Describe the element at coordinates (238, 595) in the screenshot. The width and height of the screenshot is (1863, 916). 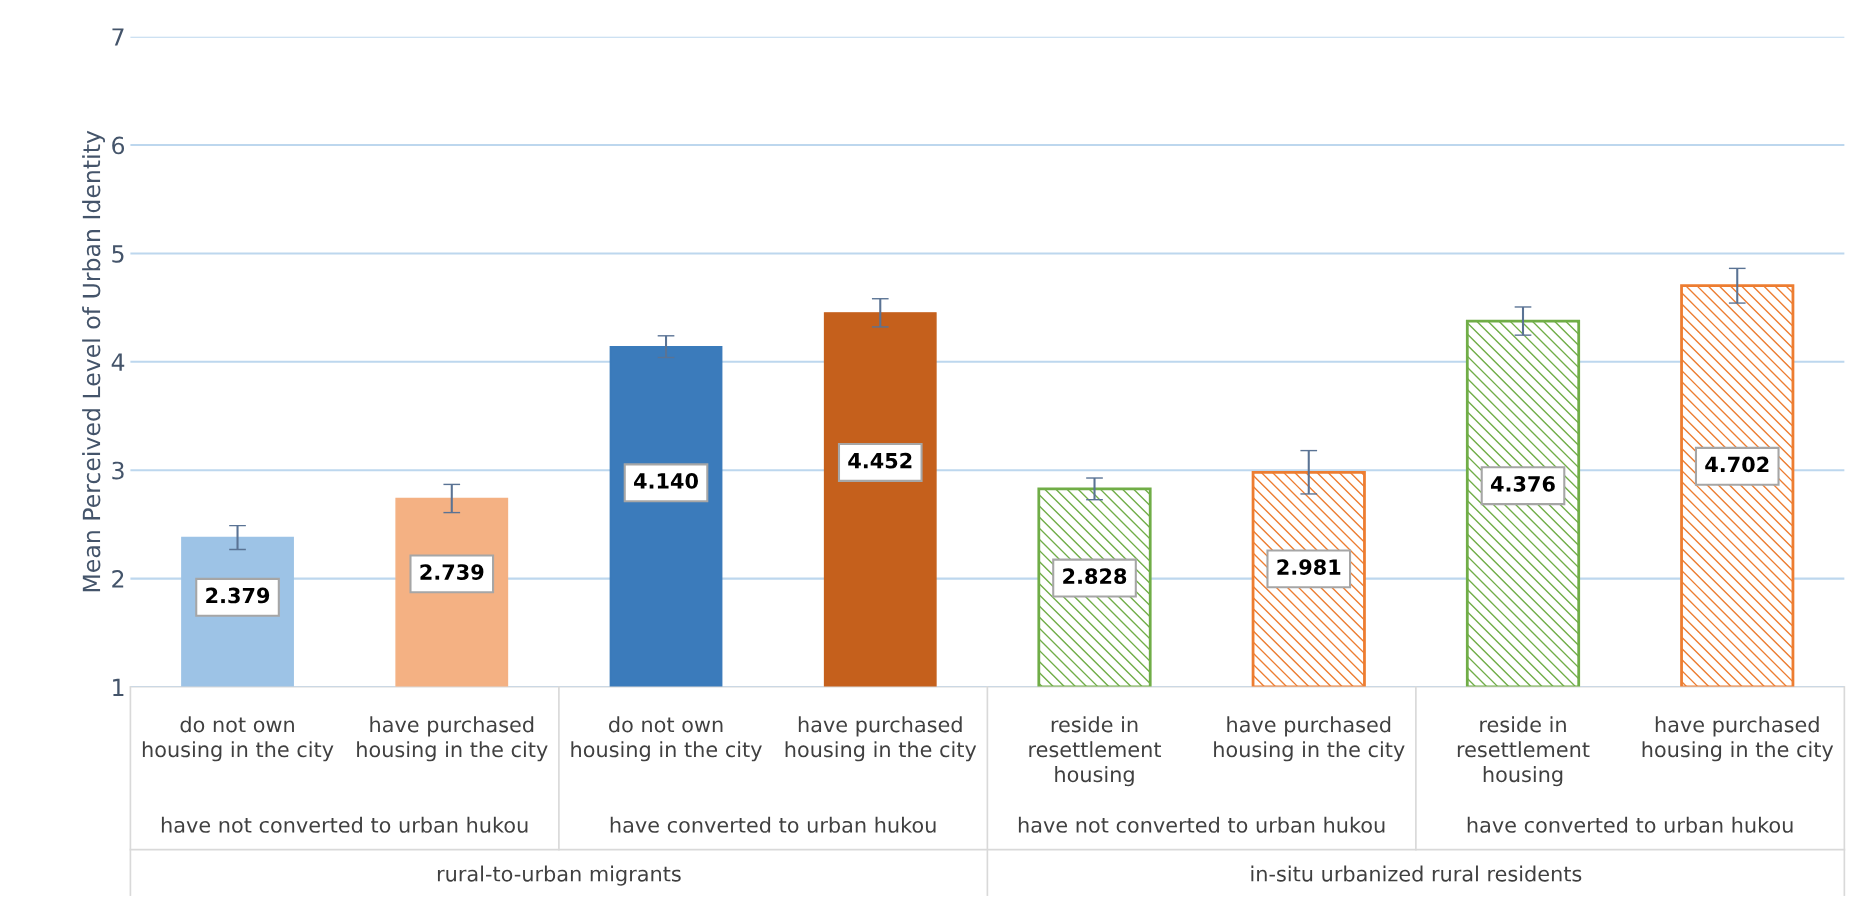
I see `data-label: 2.379` at that location.